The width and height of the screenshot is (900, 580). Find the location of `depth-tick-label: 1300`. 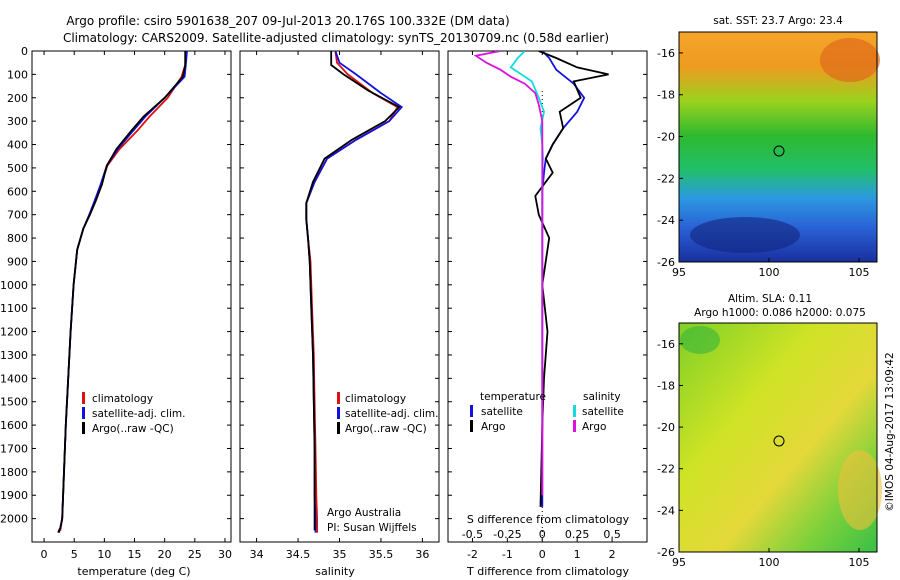

depth-tick-label: 1300 is located at coordinates (14, 355).